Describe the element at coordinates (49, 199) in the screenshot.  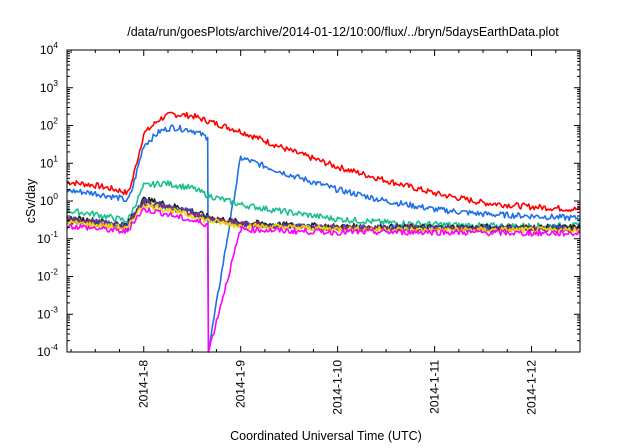
I see `y-tick-label: 10⁰` at that location.